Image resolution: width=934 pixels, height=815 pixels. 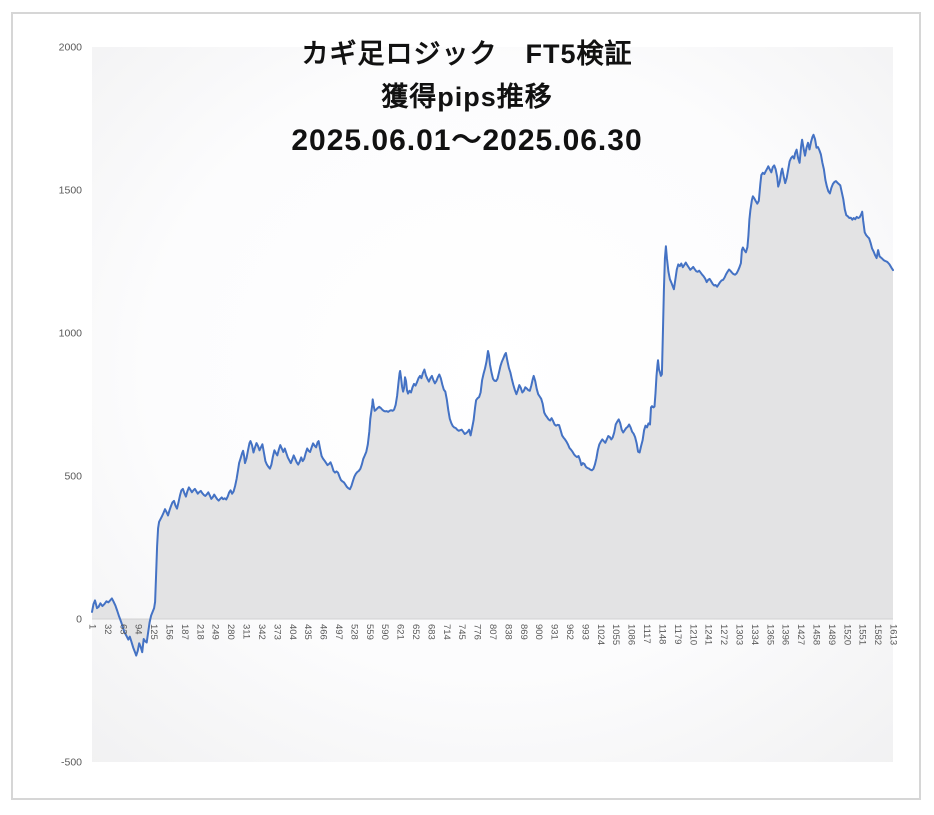 What do you see at coordinates (846, 634) in the screenshot?
I see `x-axis-tick-label: 1520` at bounding box center [846, 634].